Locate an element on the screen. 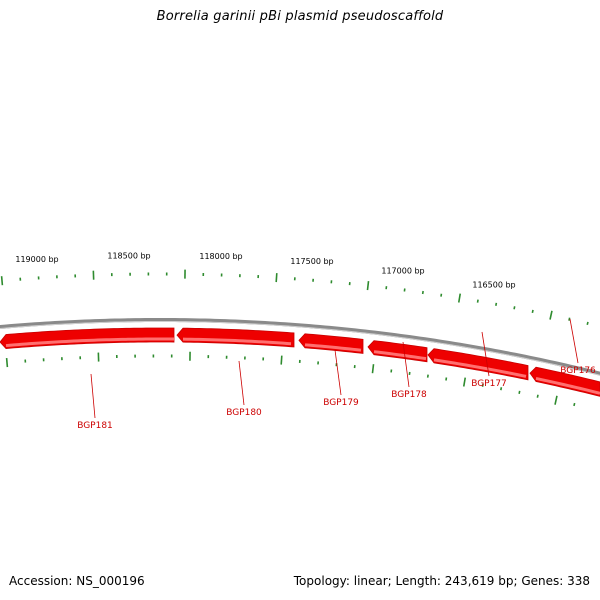 The width and height of the screenshot is (600, 600). scale-ticks-top is located at coordinates (294, 297).